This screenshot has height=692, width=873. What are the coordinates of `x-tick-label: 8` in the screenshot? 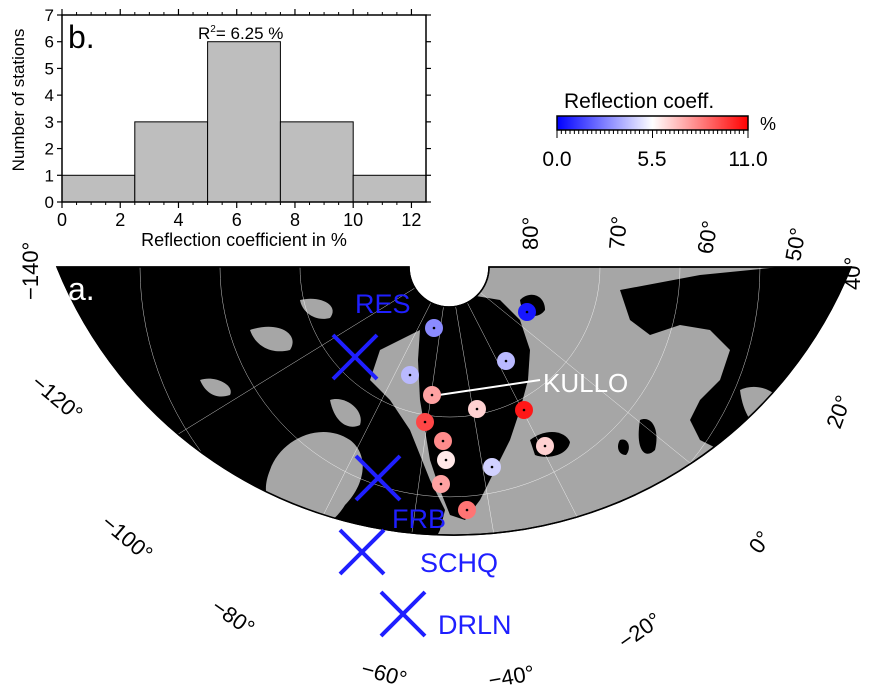 It's located at (295, 220).